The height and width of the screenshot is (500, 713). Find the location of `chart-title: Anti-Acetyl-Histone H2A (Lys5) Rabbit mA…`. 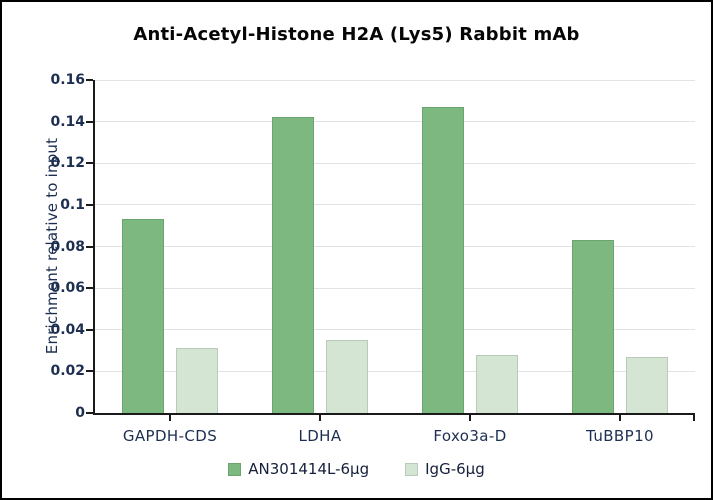

chart-title: Anti-Acetyl-Histone H2A (Lys5) Rabbit mA… is located at coordinates (356, 34).